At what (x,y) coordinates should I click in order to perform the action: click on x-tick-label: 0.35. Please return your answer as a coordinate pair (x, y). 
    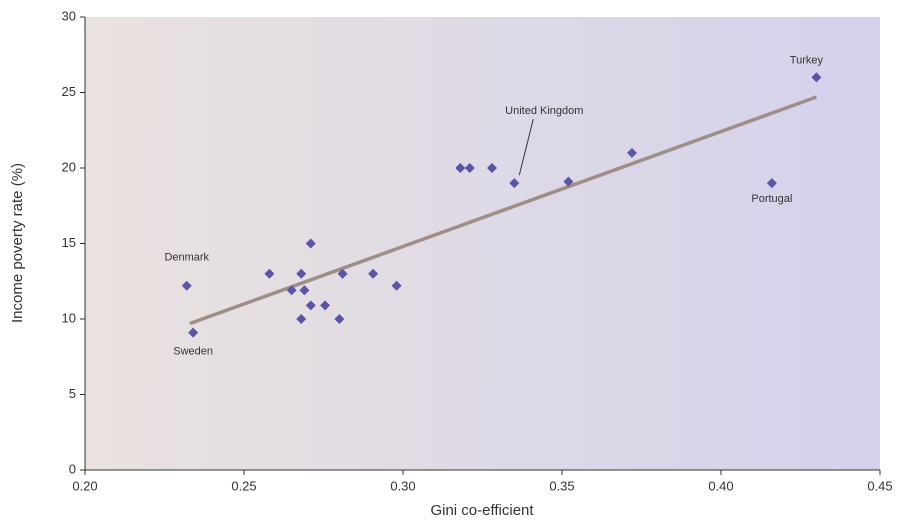
    Looking at the image, I should click on (561, 485).